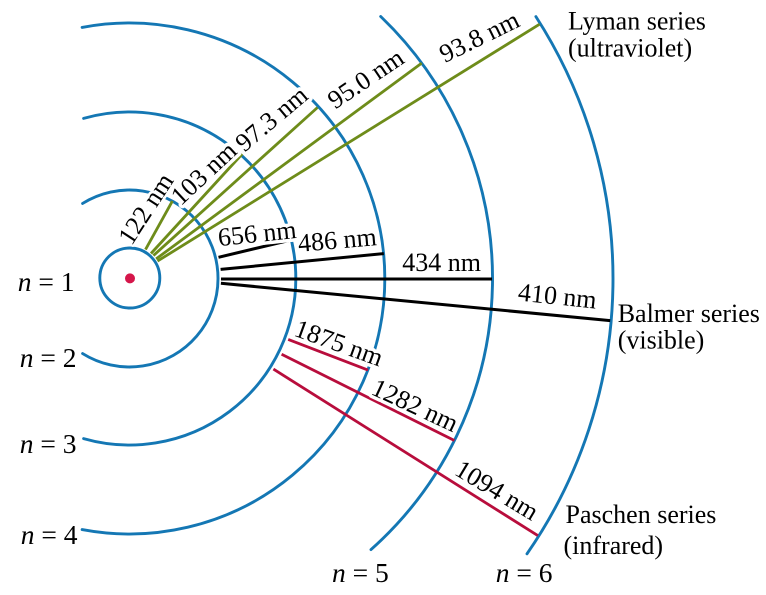 This screenshot has height=595, width=766. What do you see at coordinates (272, 118) in the screenshot?
I see `svg-text: 97.3 nm` at bounding box center [272, 118].